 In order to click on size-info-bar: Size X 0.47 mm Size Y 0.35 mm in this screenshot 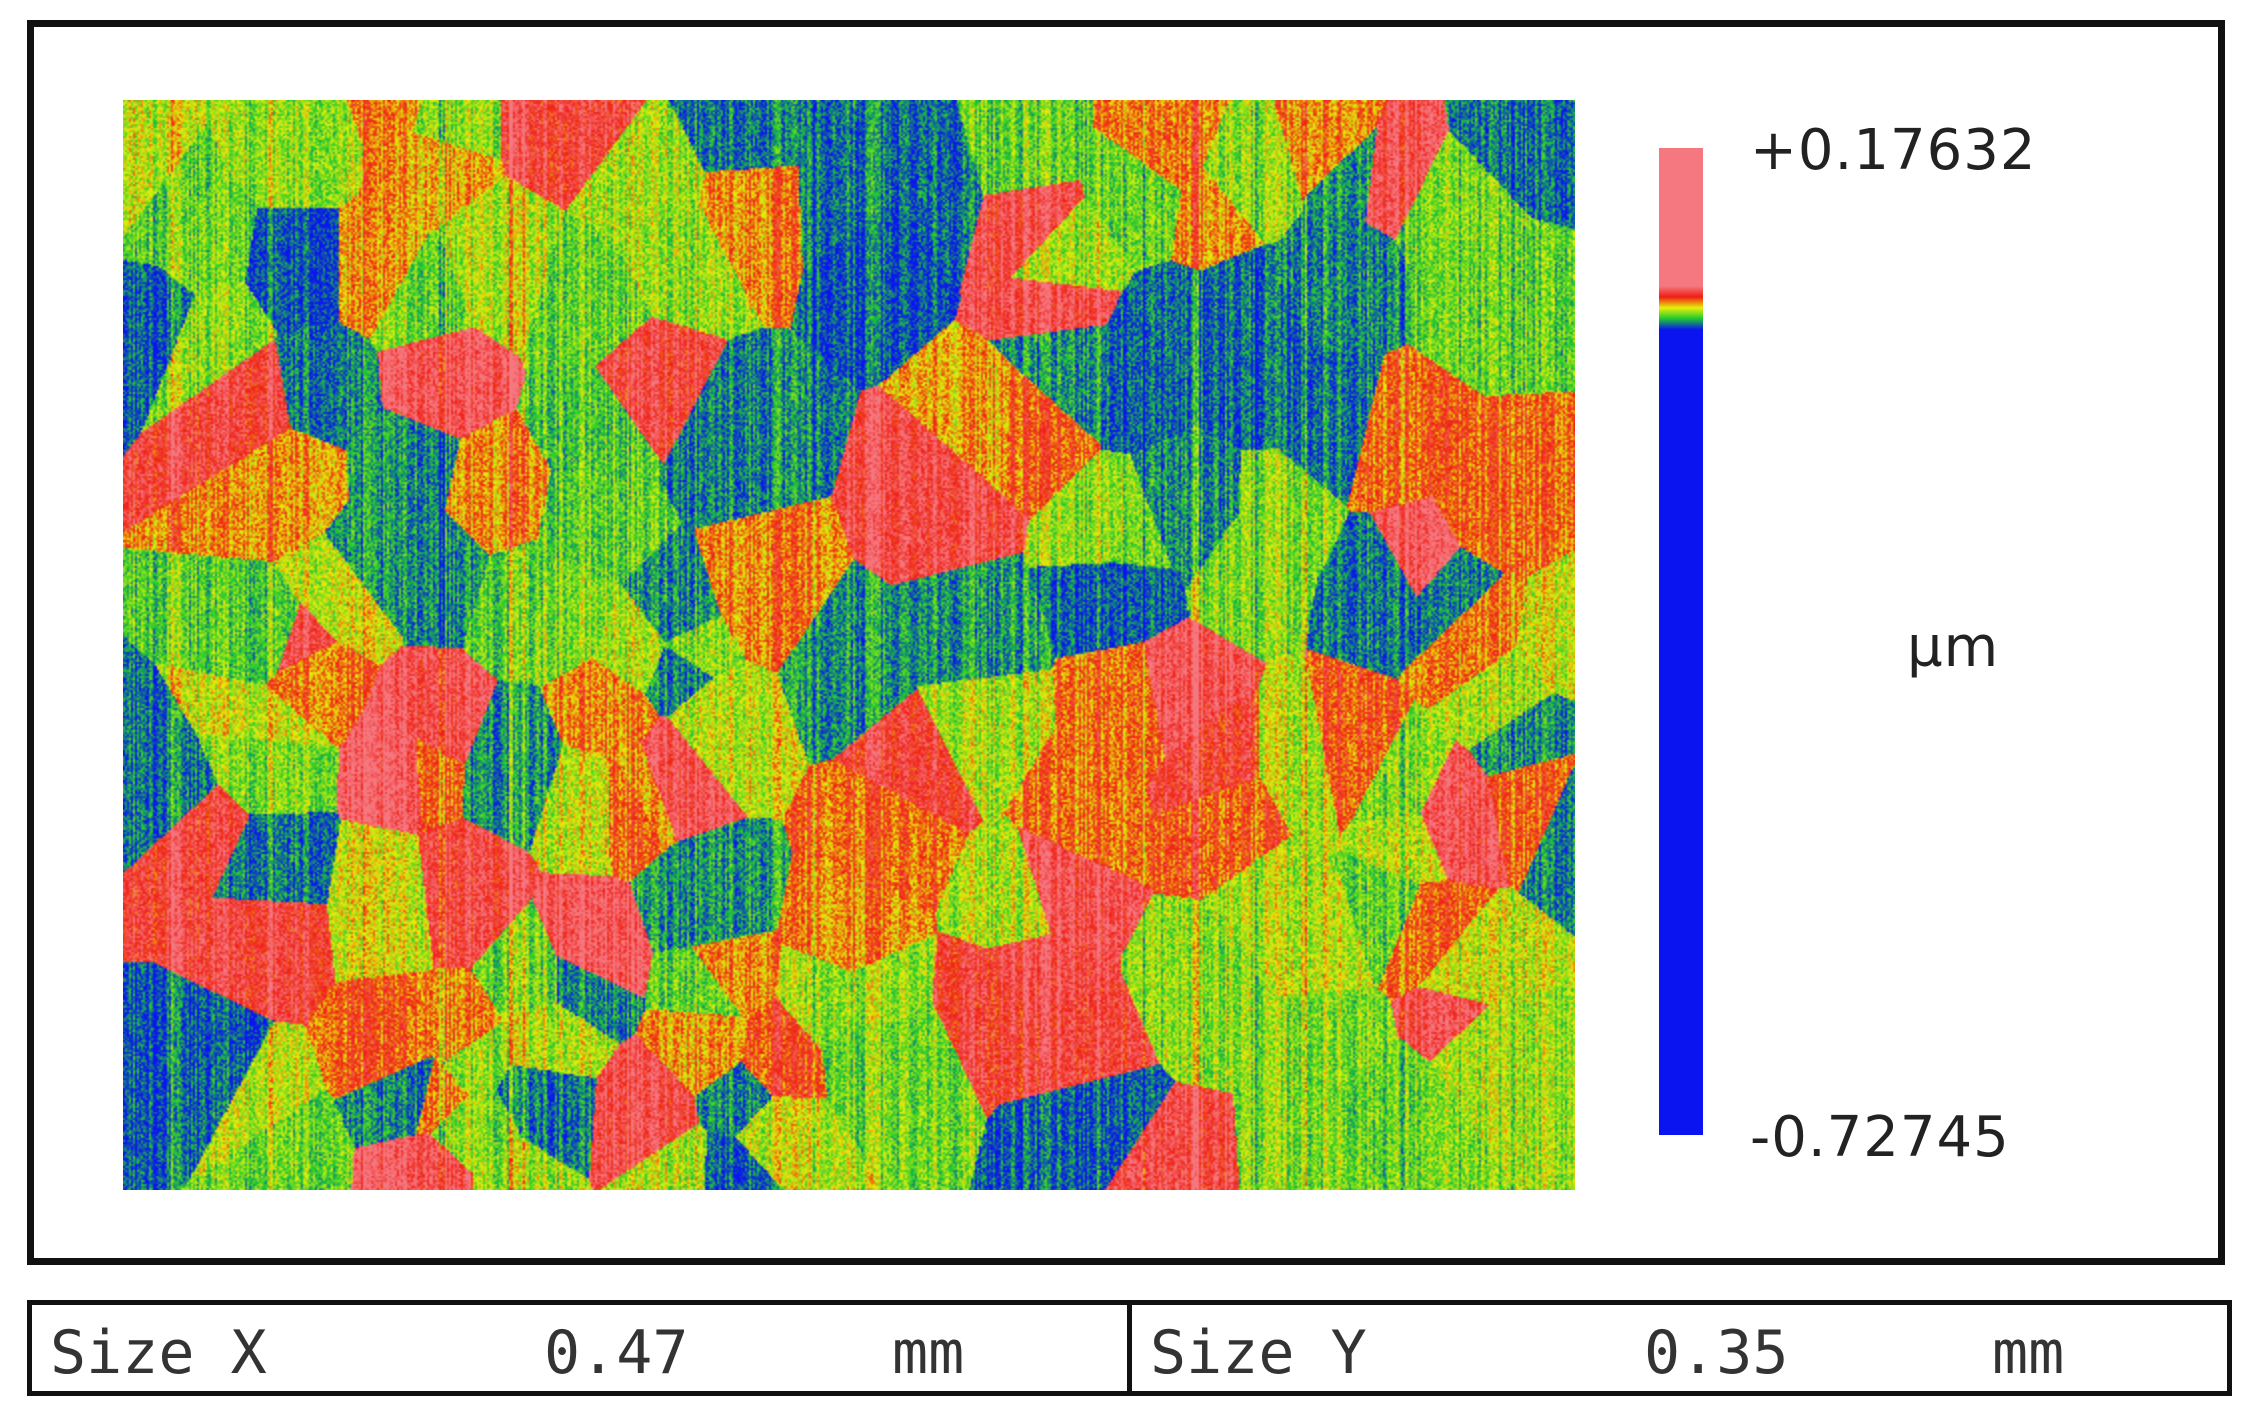, I will do `click(1129, 1348)`.